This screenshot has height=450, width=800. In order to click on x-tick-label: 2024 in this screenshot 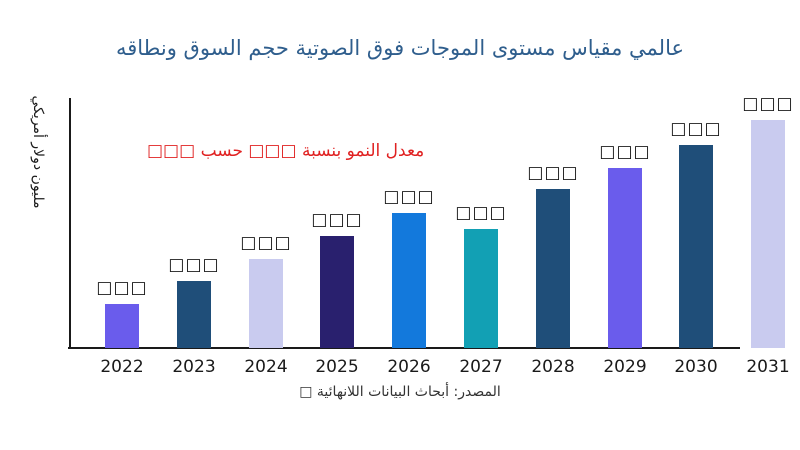, I will do `click(266, 367)`.